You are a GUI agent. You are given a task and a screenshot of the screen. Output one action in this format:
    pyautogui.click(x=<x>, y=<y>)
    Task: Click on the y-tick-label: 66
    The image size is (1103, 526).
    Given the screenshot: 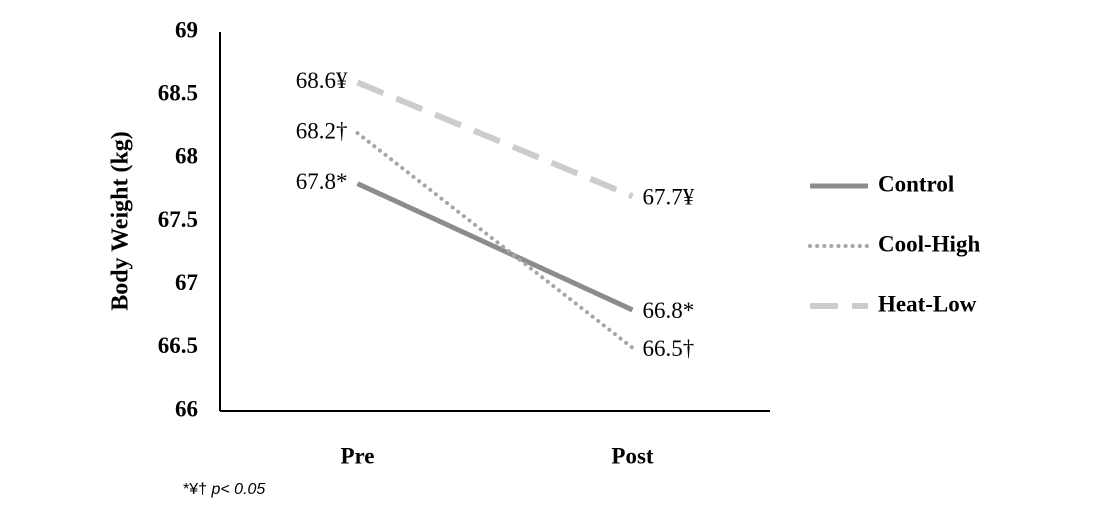 What is the action you would take?
    pyautogui.click(x=186, y=408)
    